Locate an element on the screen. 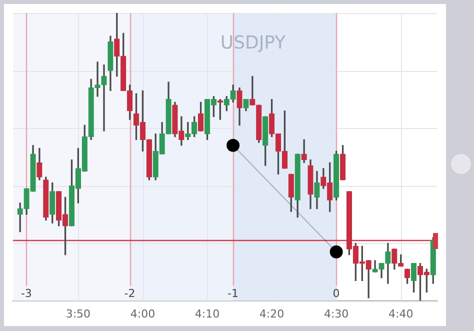 This screenshot has width=474, height=331. x-tick-label: 4:20 is located at coordinates (271, 313).